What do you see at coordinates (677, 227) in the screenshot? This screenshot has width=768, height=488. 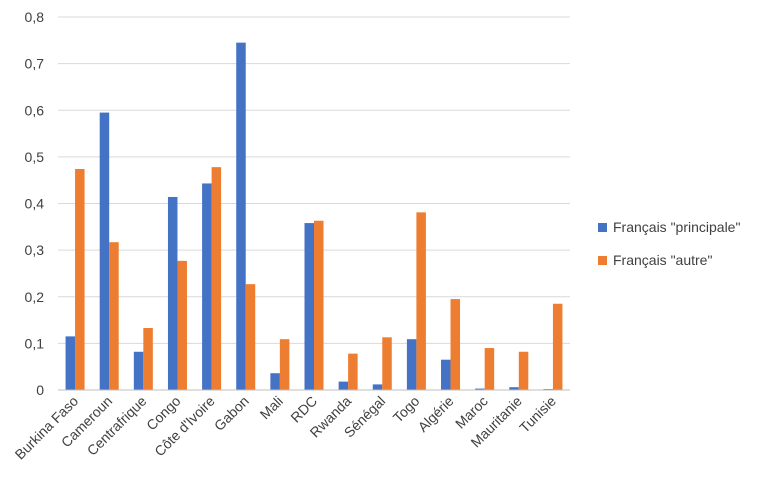 I see `legend-label-principale: Français "principale"` at bounding box center [677, 227].